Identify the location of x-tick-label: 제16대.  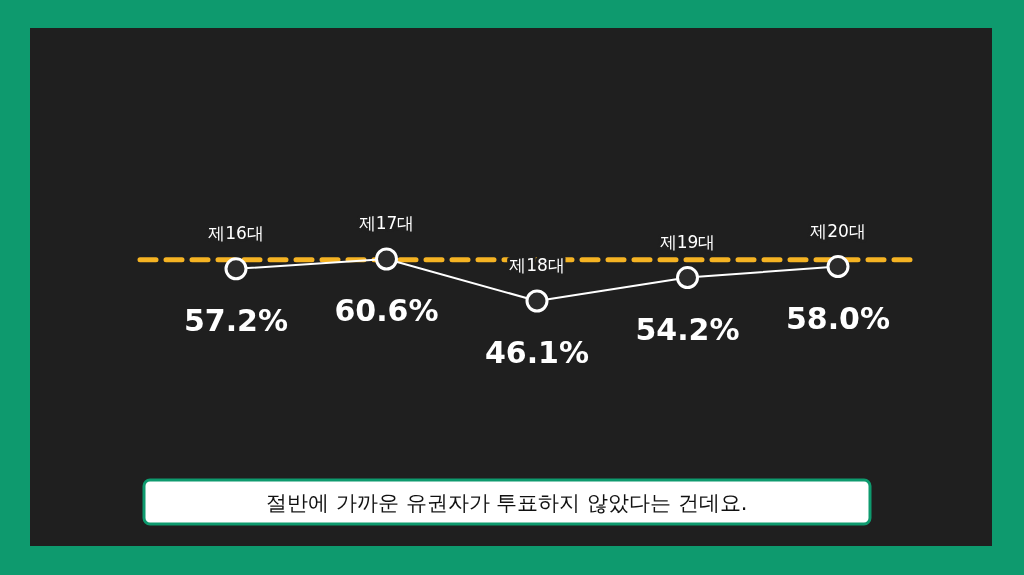
(236, 232).